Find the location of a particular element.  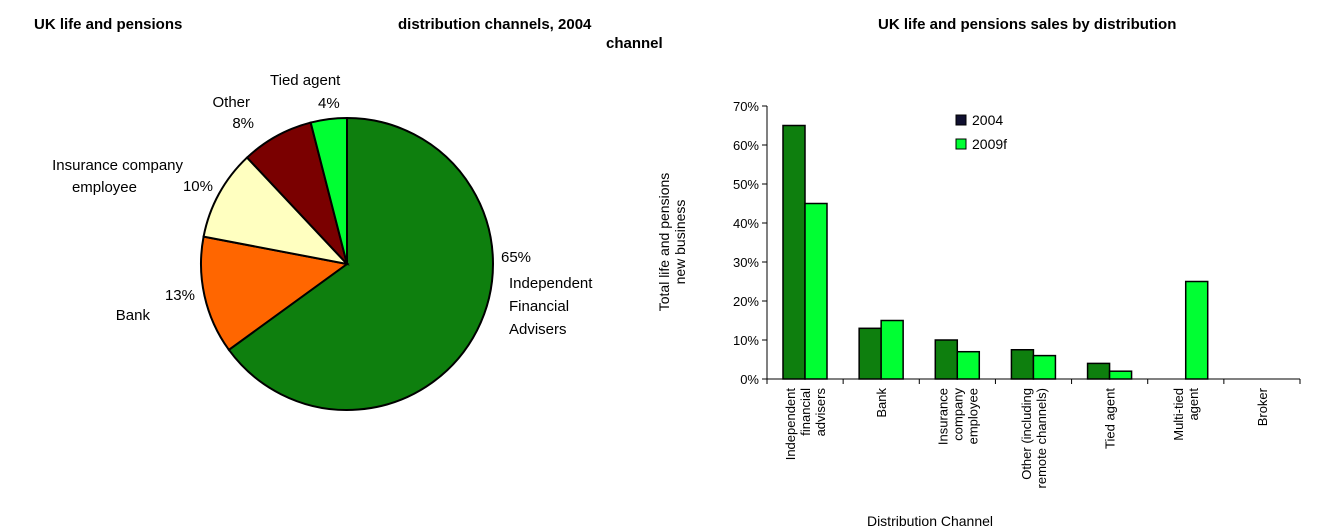

pie-slice-pct-label-1: 13% is located at coordinates (180, 295).